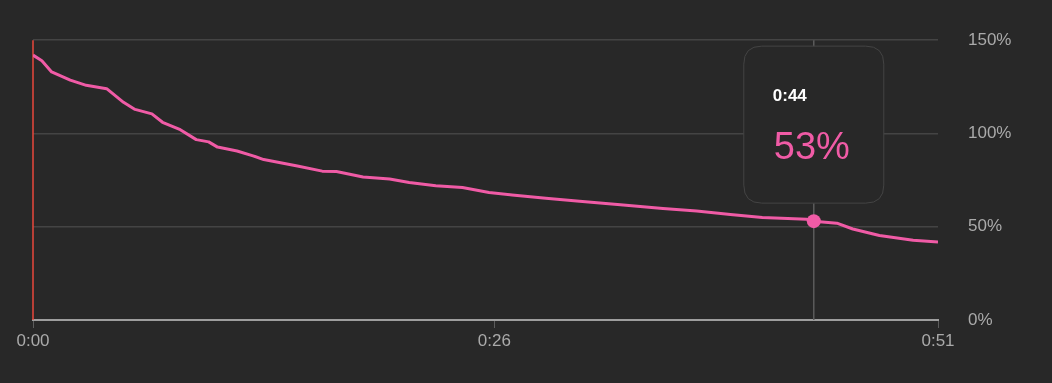 The width and height of the screenshot is (1052, 383). What do you see at coordinates (990, 39) in the screenshot?
I see `y-tick-label: 150%` at bounding box center [990, 39].